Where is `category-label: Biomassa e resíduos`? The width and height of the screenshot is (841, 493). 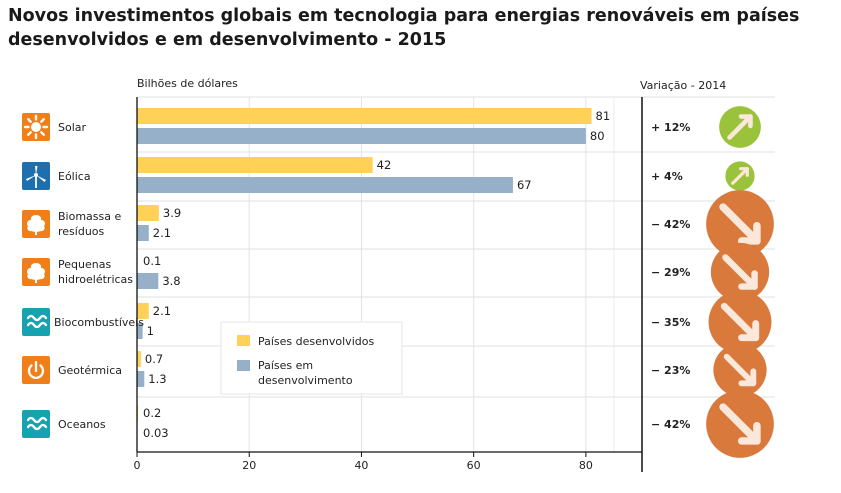
category-label: Biomassa e resíduos is located at coordinates (89, 224).